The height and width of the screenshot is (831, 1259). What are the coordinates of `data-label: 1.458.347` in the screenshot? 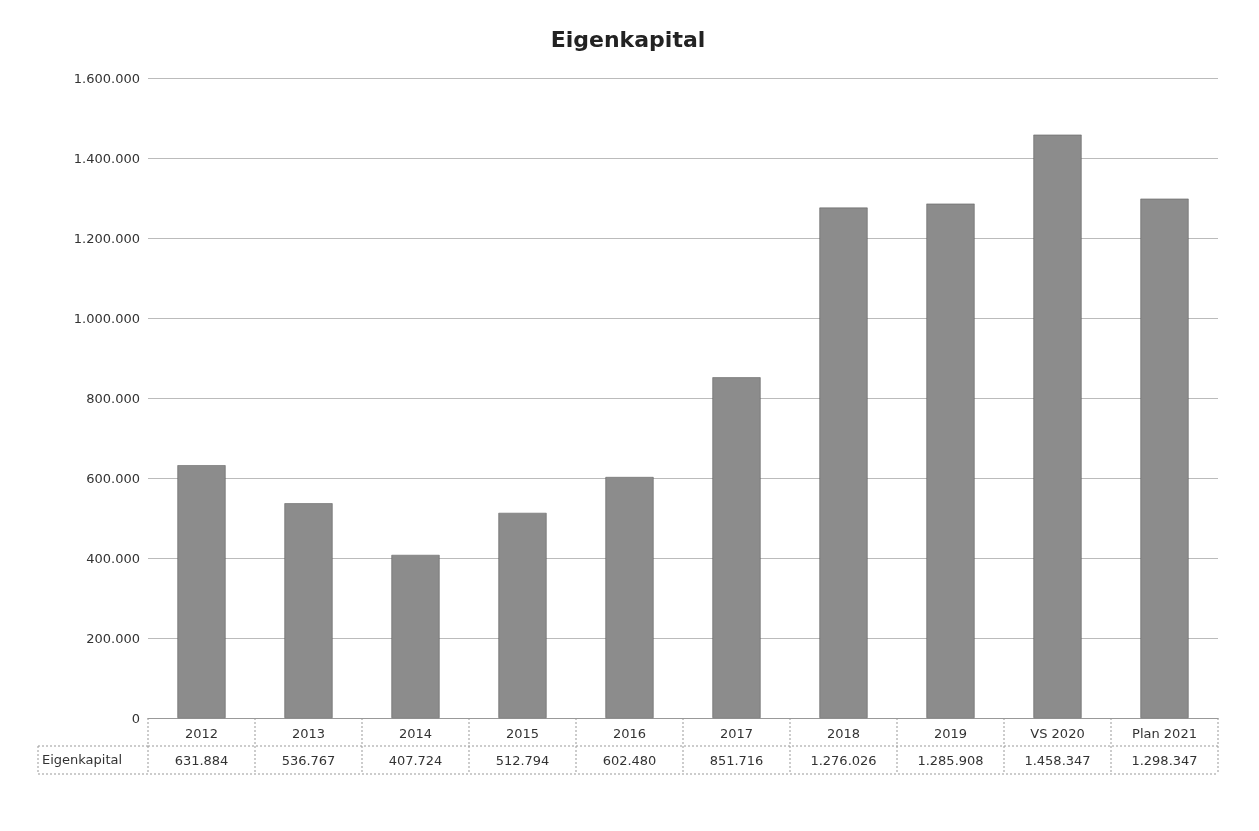 It's located at (1057, 760).